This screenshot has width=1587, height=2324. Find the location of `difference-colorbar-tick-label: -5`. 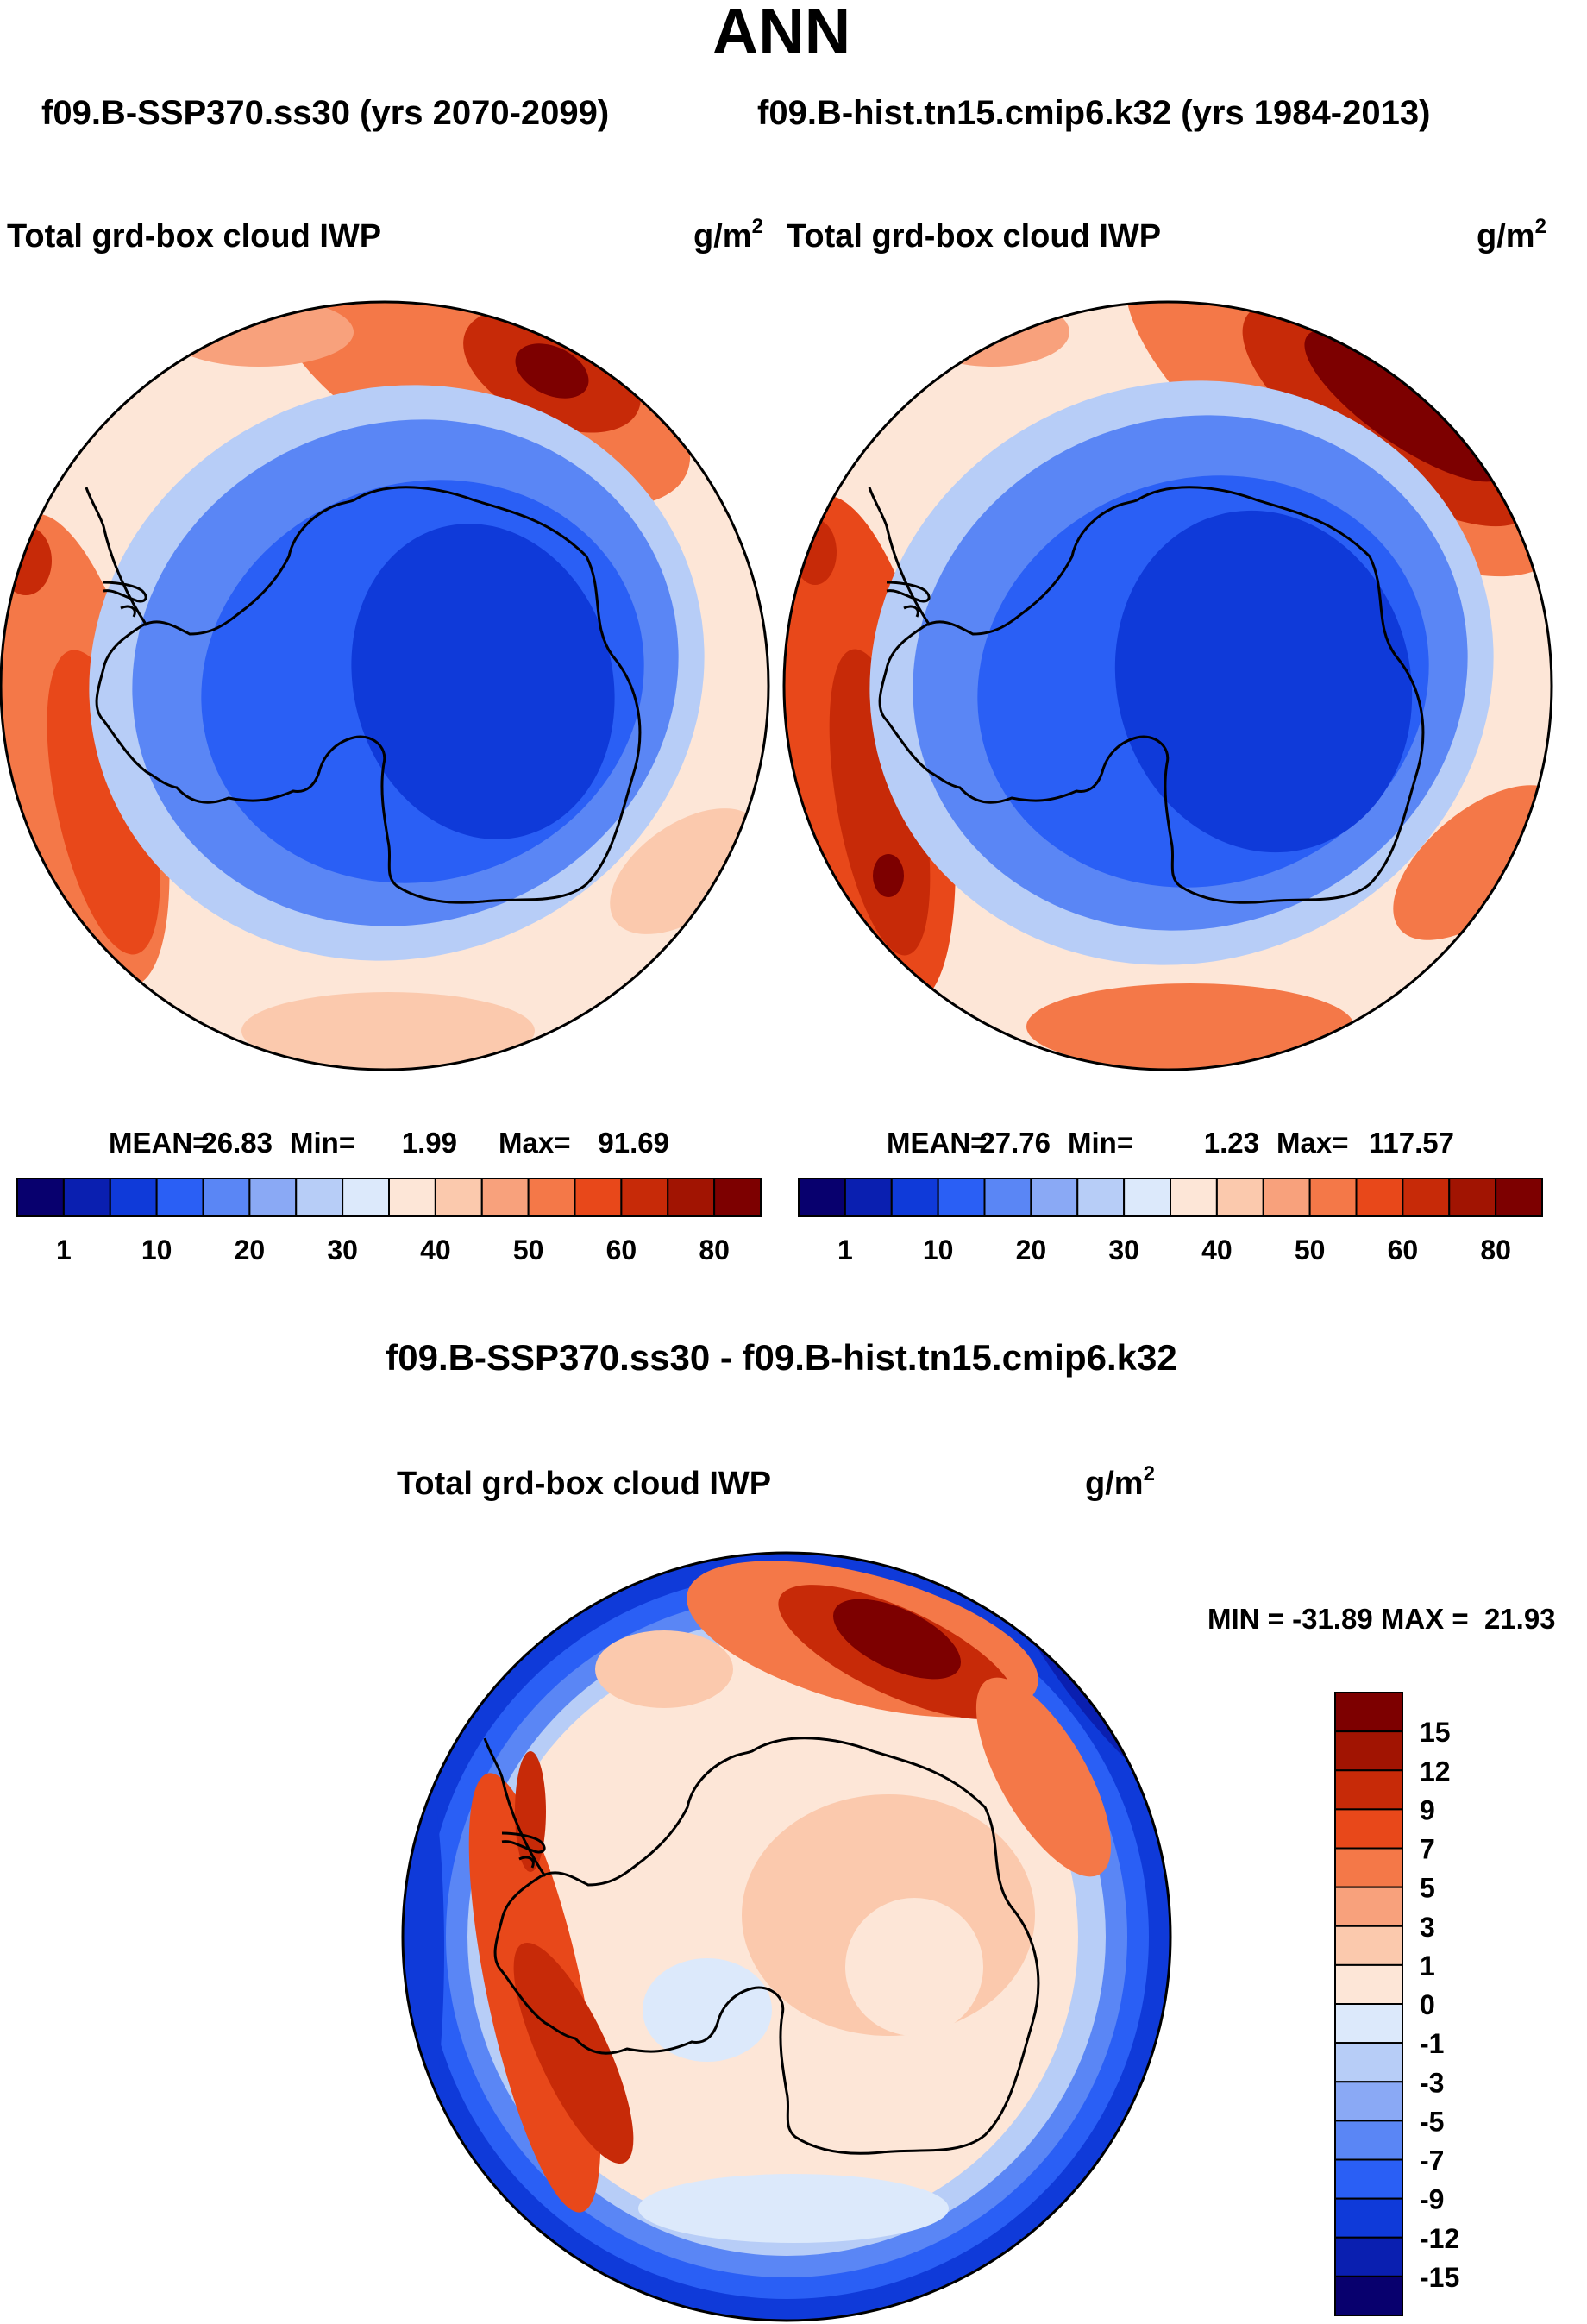

difference-colorbar-tick-label: -5 is located at coordinates (1432, 2121).